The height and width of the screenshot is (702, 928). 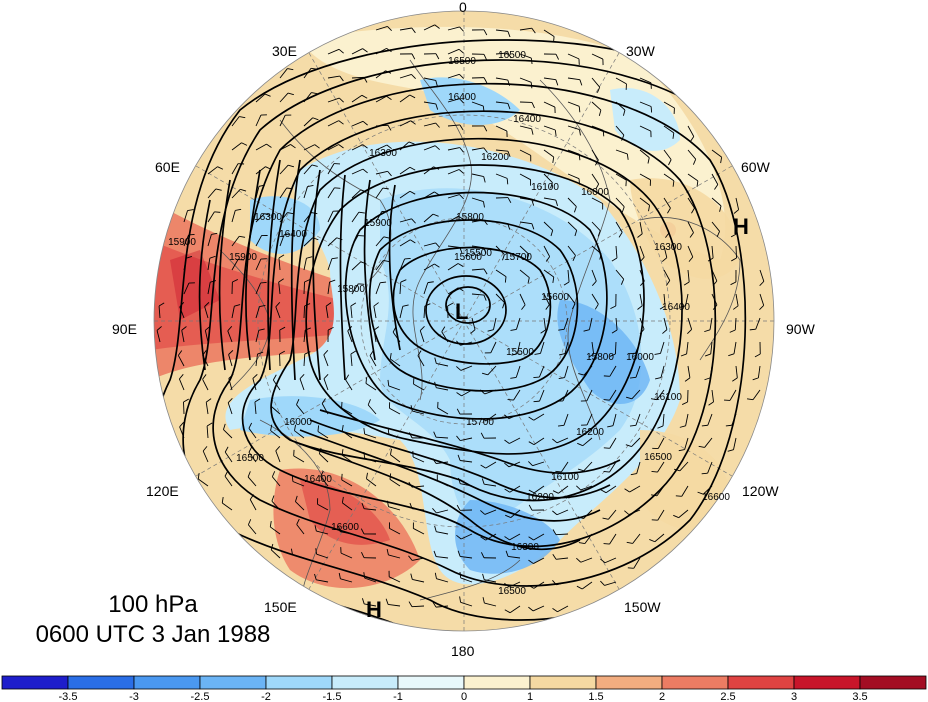 I want to click on lon-label-120w: 120W, so click(x=760, y=491).